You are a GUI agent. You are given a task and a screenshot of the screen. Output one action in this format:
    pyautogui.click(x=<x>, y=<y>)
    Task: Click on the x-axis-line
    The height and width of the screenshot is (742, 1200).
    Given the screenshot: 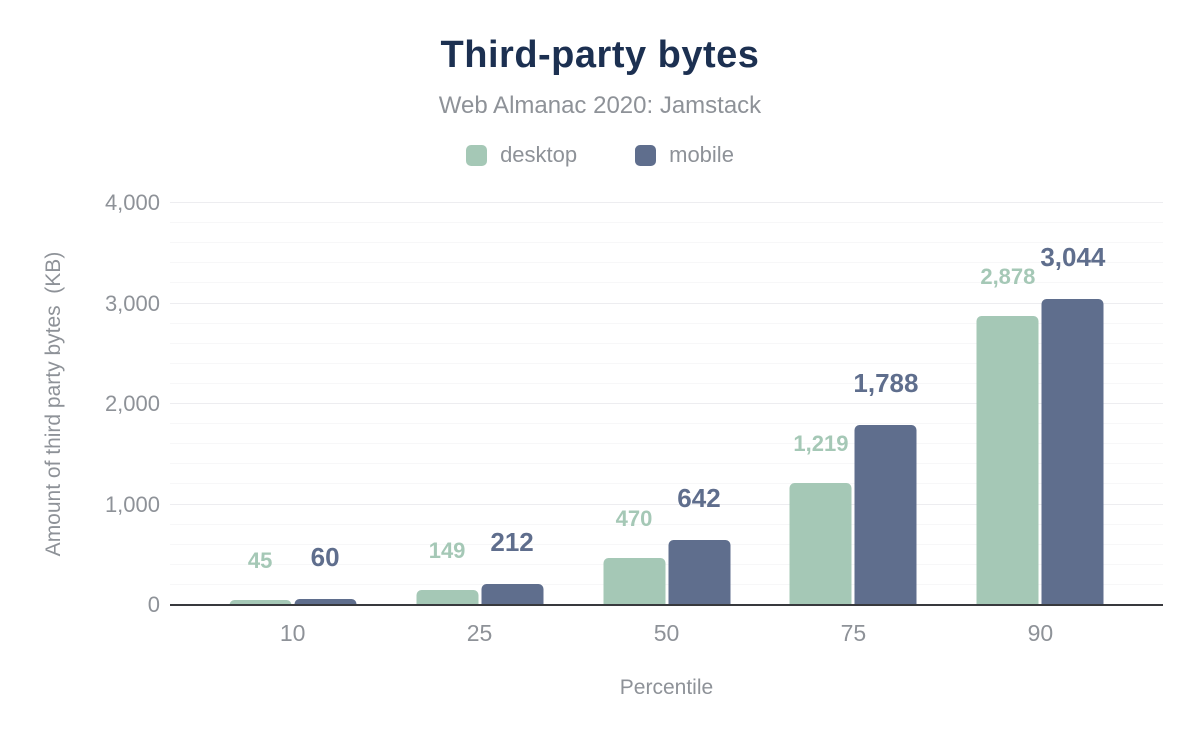 What is the action you would take?
    pyautogui.click(x=666, y=605)
    